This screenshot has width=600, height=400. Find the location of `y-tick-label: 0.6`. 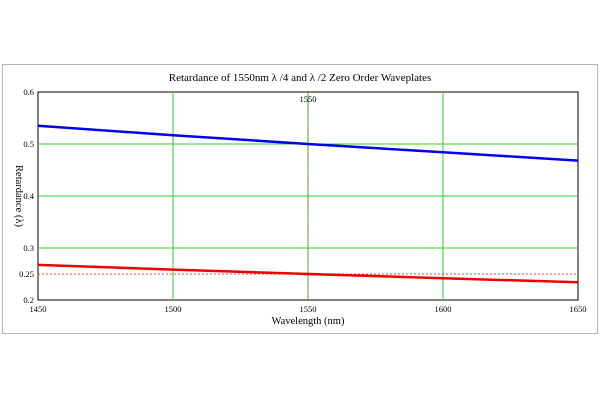

y-tick-label: 0.6 is located at coordinates (28, 92).